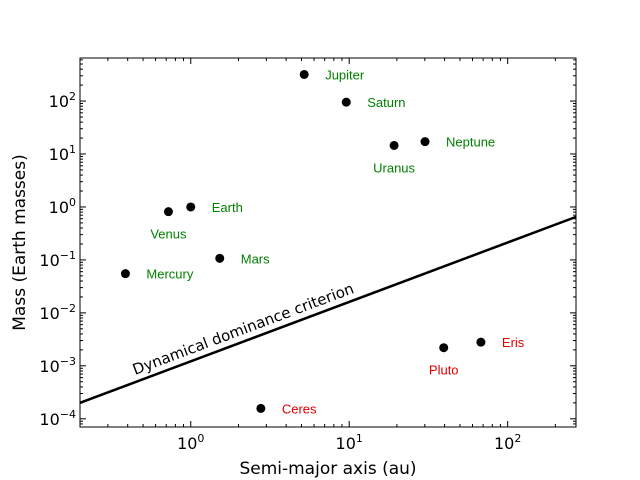 Image resolution: width=640 pixels, height=480 pixels. I want to click on y-tick-label: 10⁻², so click(57, 312).